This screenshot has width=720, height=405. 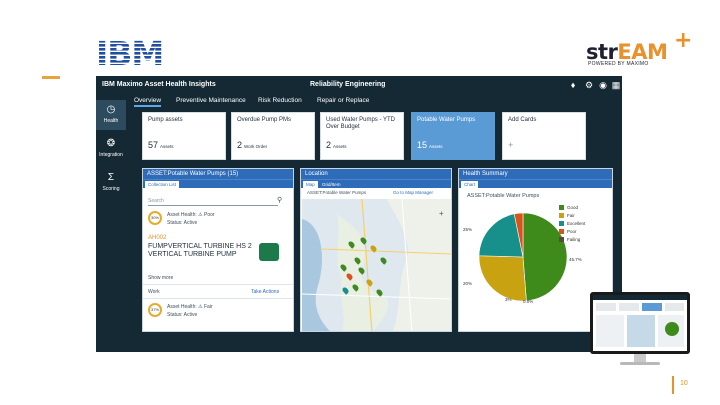 I want to click on add-cards-button: Add Cards +, so click(x=544, y=136).